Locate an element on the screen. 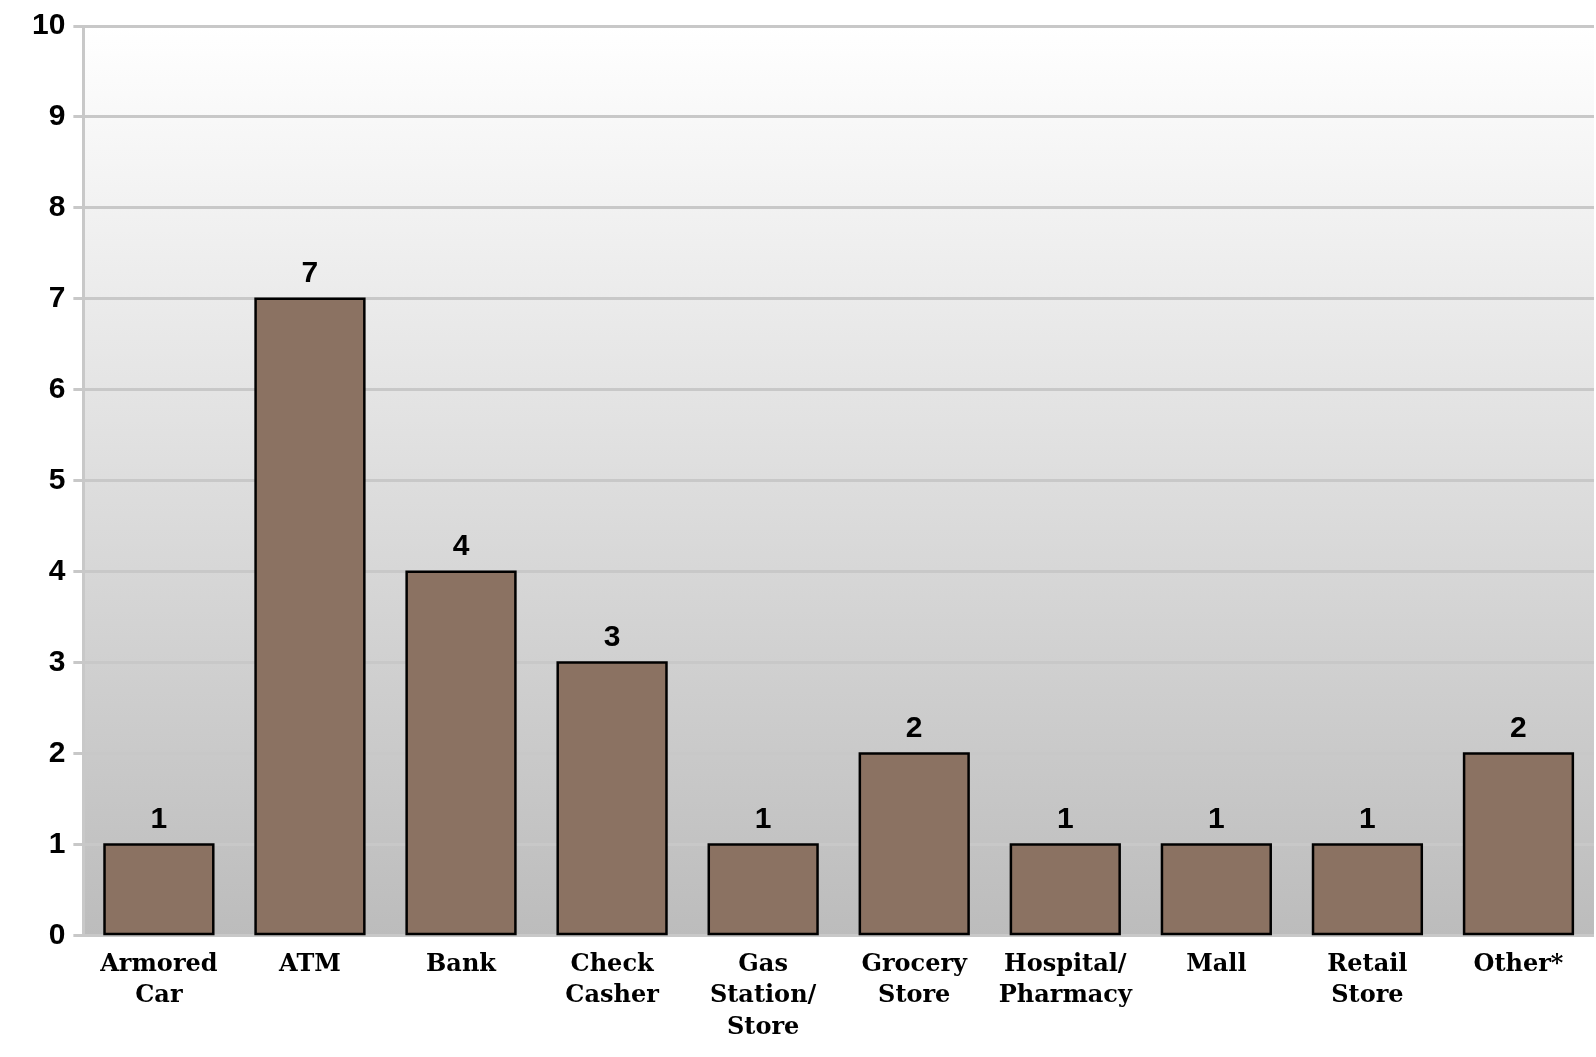 The image size is (1596, 1057). x-tick-label: Check Casher is located at coordinates (612, 978).